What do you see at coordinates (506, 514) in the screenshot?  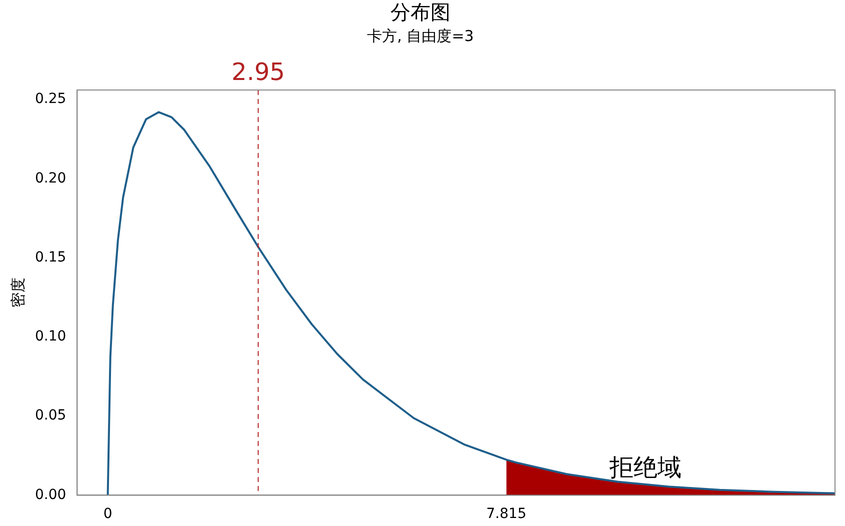 I see `x-tick-label: 7.815` at bounding box center [506, 514].